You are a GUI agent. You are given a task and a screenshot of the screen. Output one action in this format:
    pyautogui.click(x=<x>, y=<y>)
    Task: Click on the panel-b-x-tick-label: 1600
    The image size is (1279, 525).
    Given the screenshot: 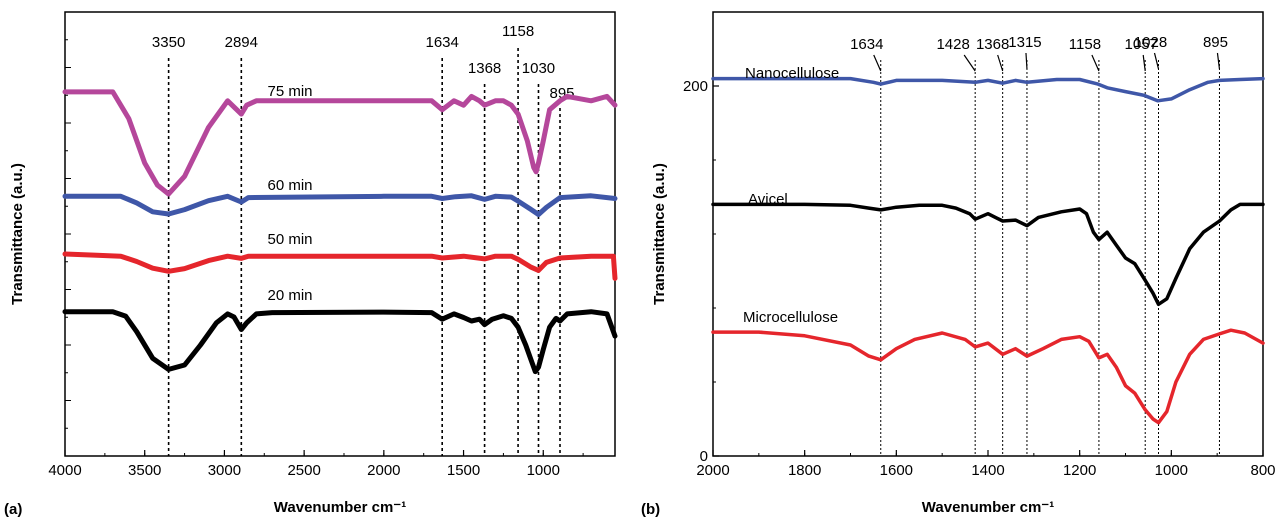 What is the action you would take?
    pyautogui.click(x=896, y=470)
    